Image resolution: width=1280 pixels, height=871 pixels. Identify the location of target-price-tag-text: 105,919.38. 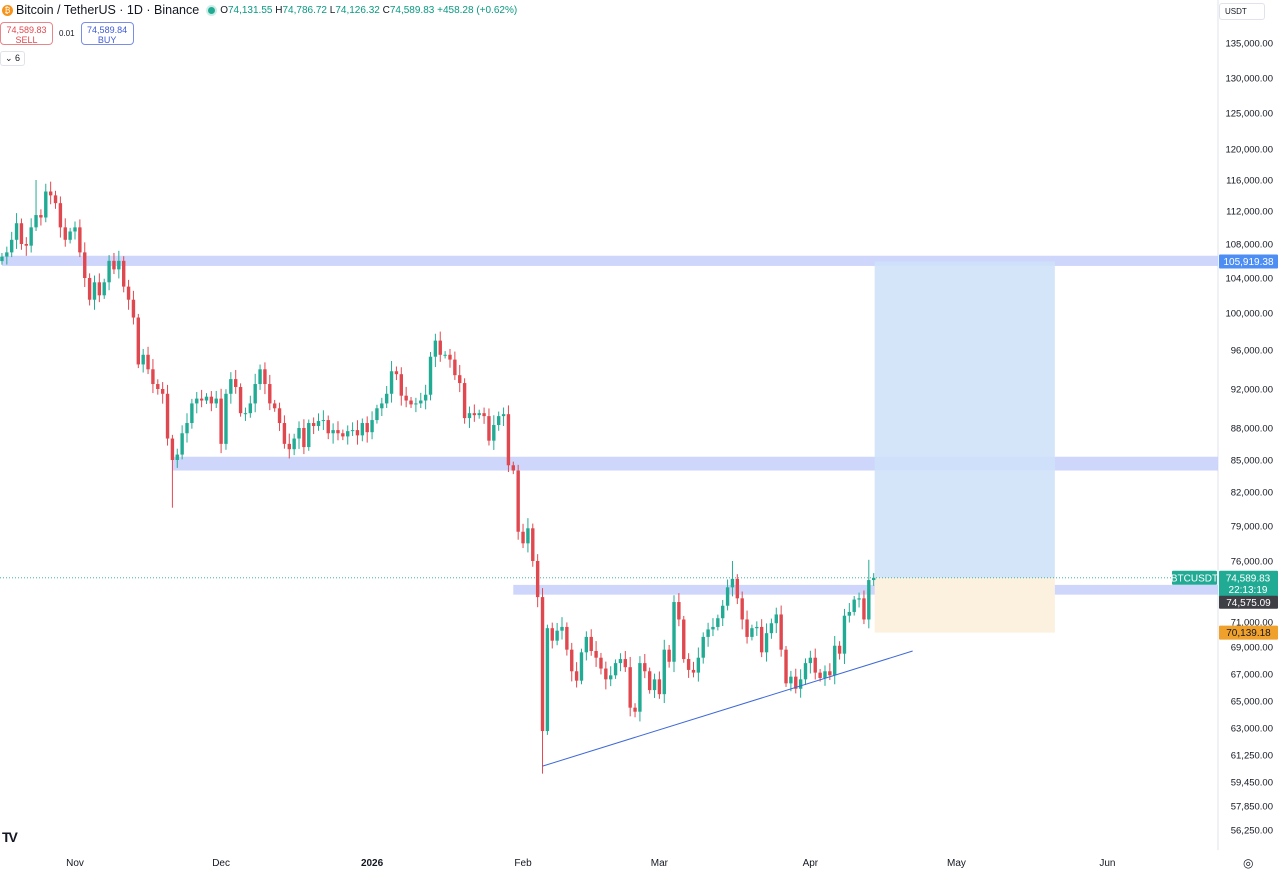
(1248, 262).